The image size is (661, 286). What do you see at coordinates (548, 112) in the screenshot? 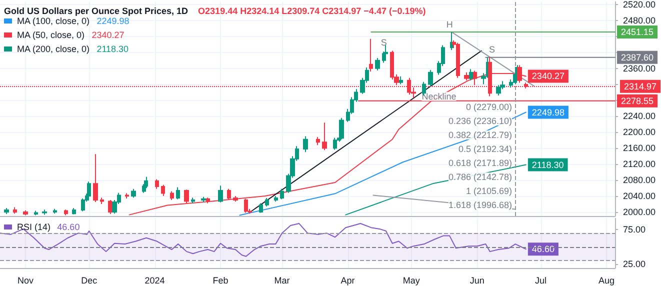
I see `data-label: 2249.98` at bounding box center [548, 112].